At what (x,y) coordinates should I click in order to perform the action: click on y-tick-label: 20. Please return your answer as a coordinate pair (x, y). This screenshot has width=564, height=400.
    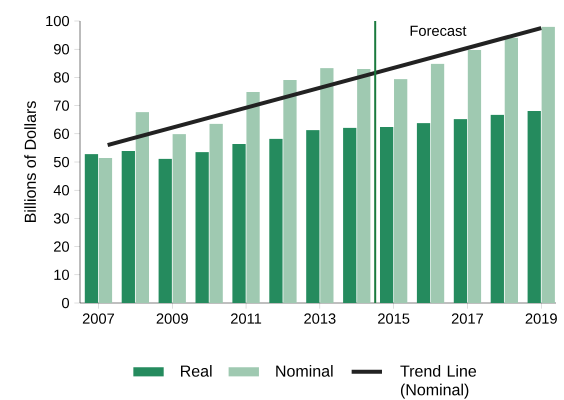
    Looking at the image, I should click on (62, 246).